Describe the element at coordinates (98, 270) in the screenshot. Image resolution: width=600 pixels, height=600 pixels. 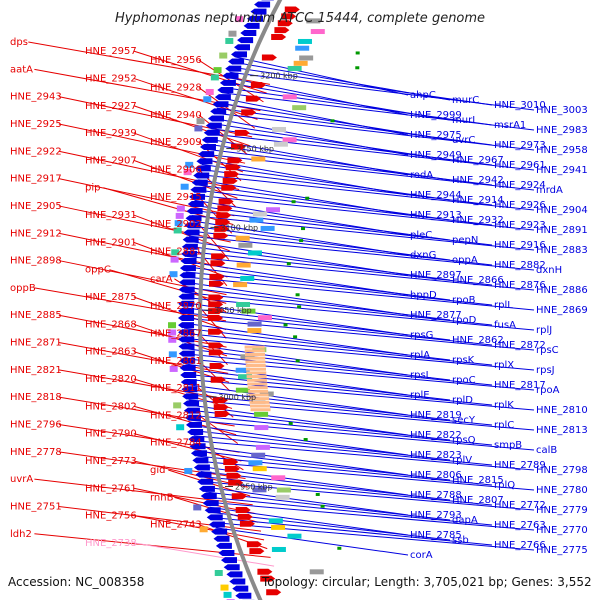
I see `left-gene-label: oppC` at that location.